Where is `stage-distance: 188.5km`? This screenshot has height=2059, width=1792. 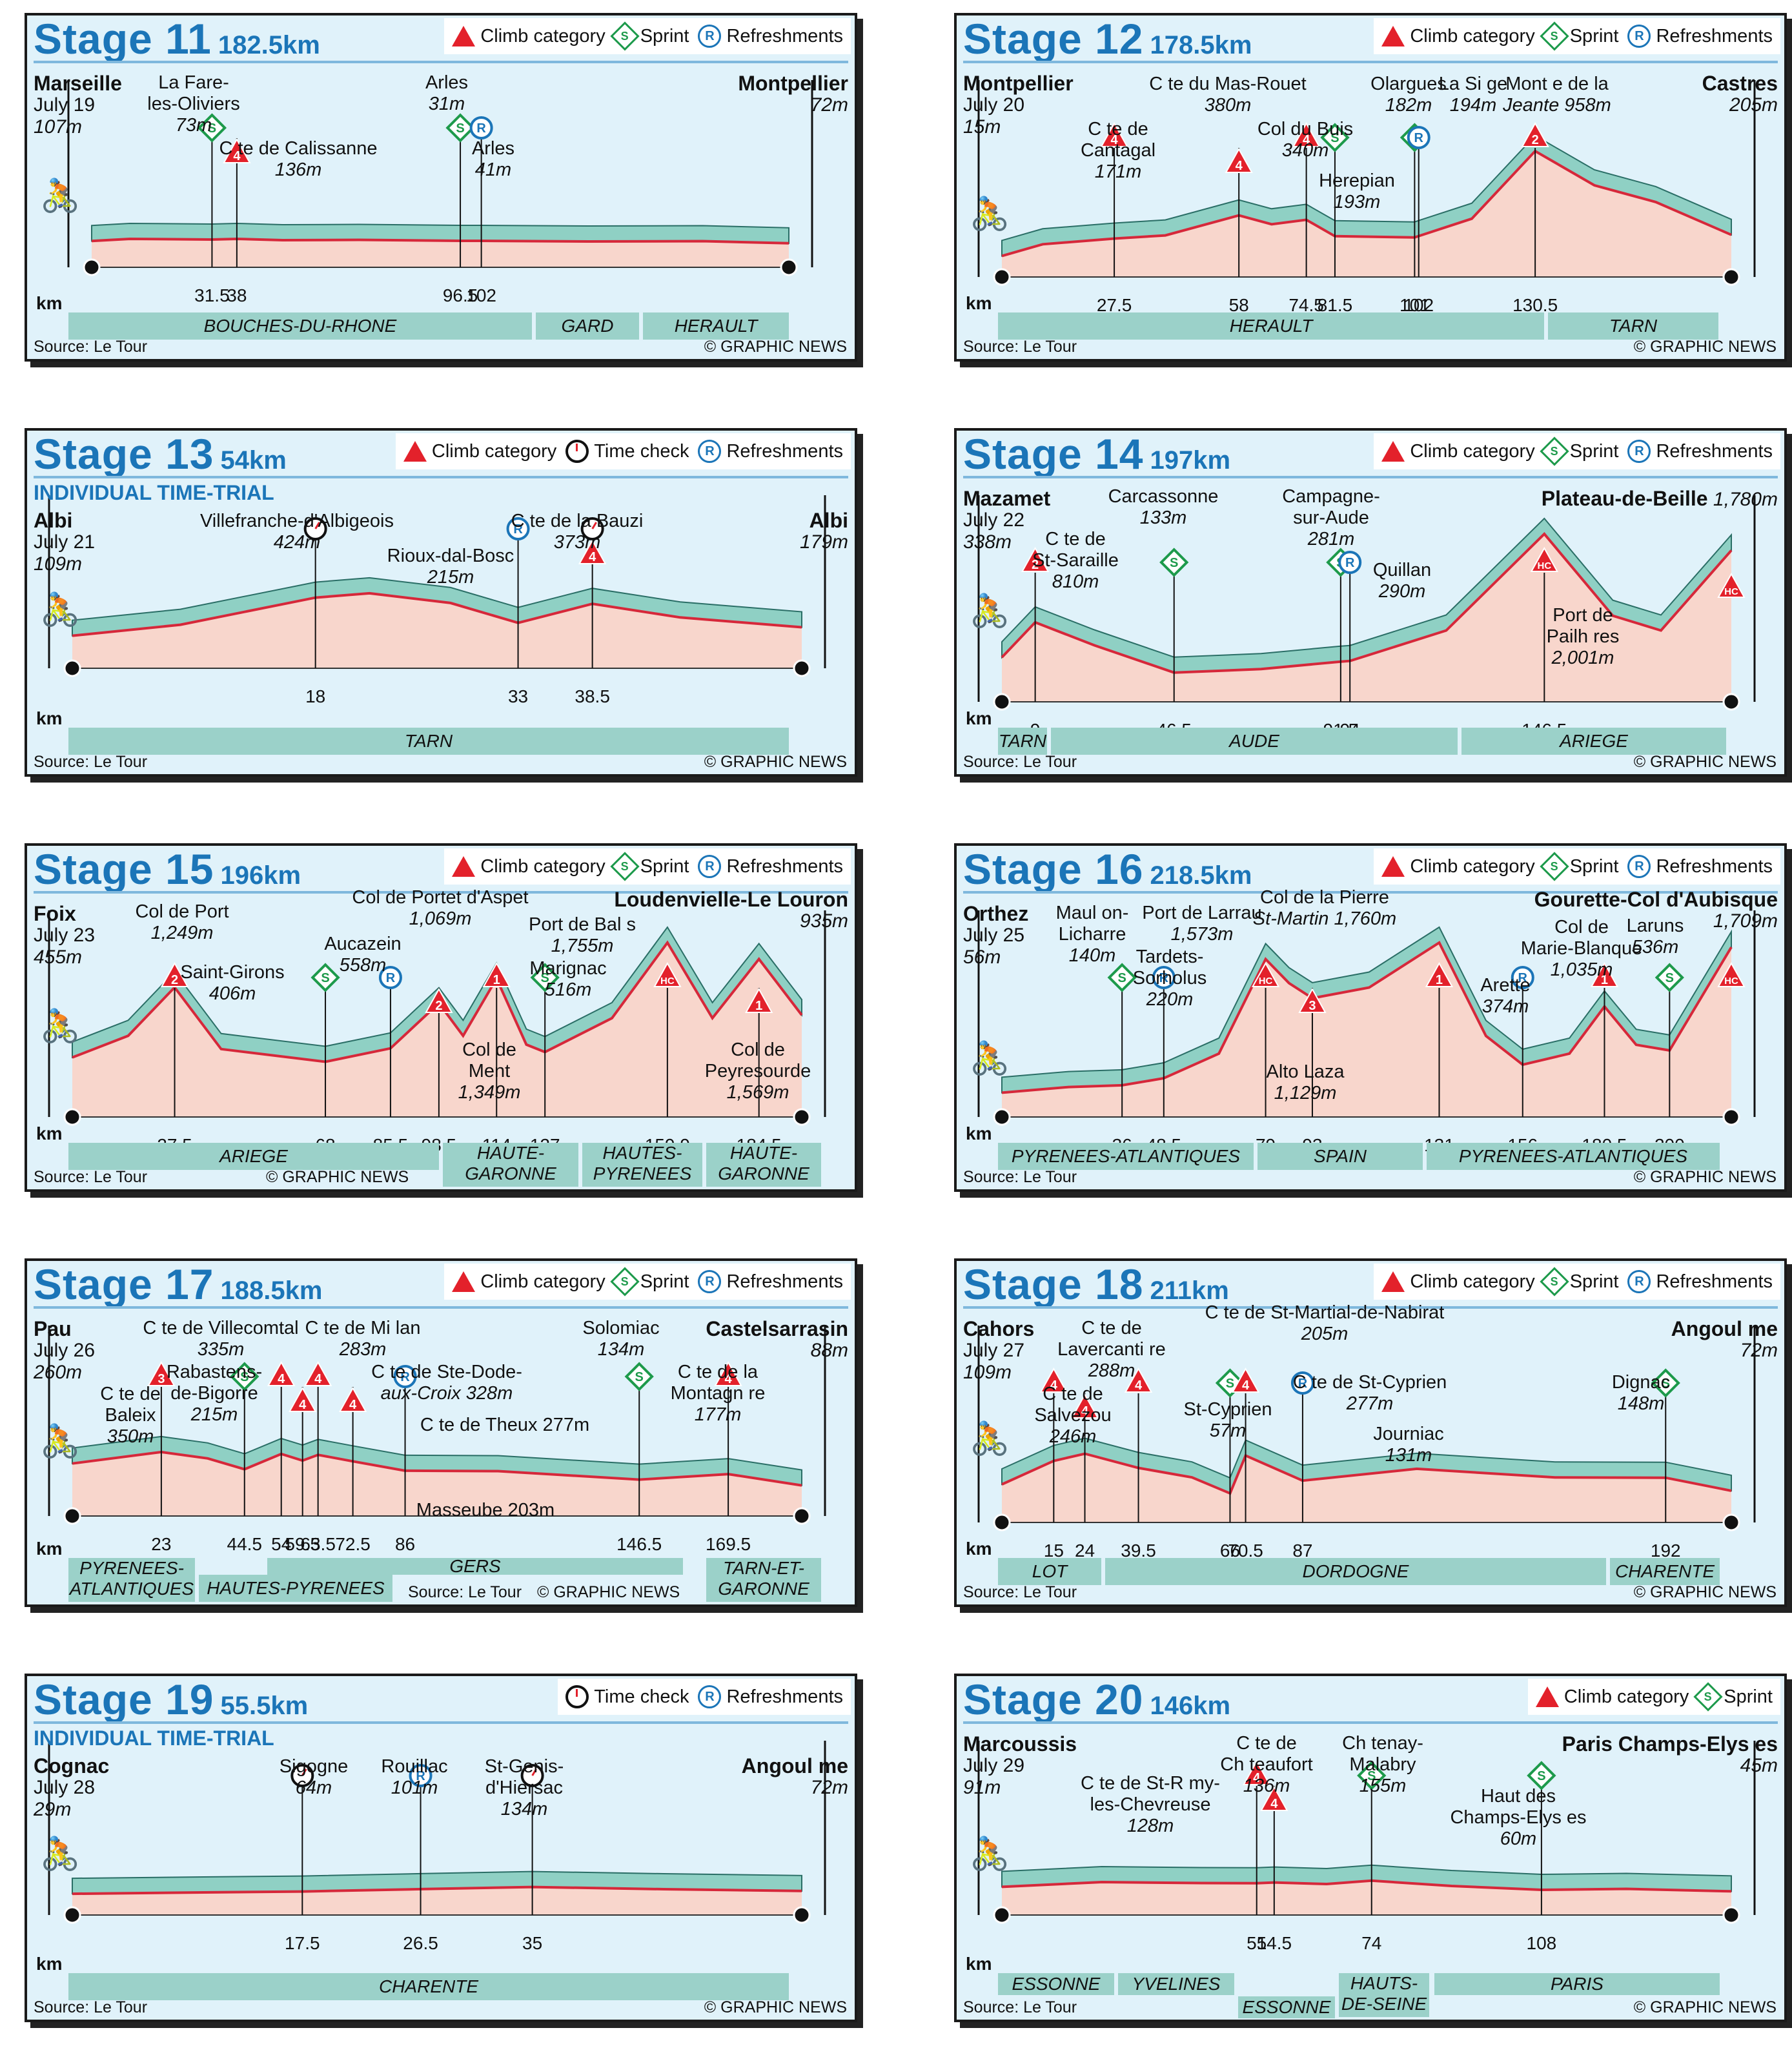
stage-distance: 188.5km is located at coordinates (271, 1291).